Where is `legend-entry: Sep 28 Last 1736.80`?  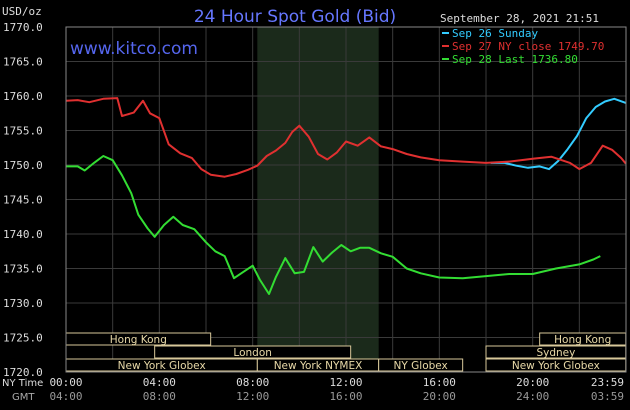 legend-entry: Sep 28 Last 1736.80 is located at coordinates (515, 59).